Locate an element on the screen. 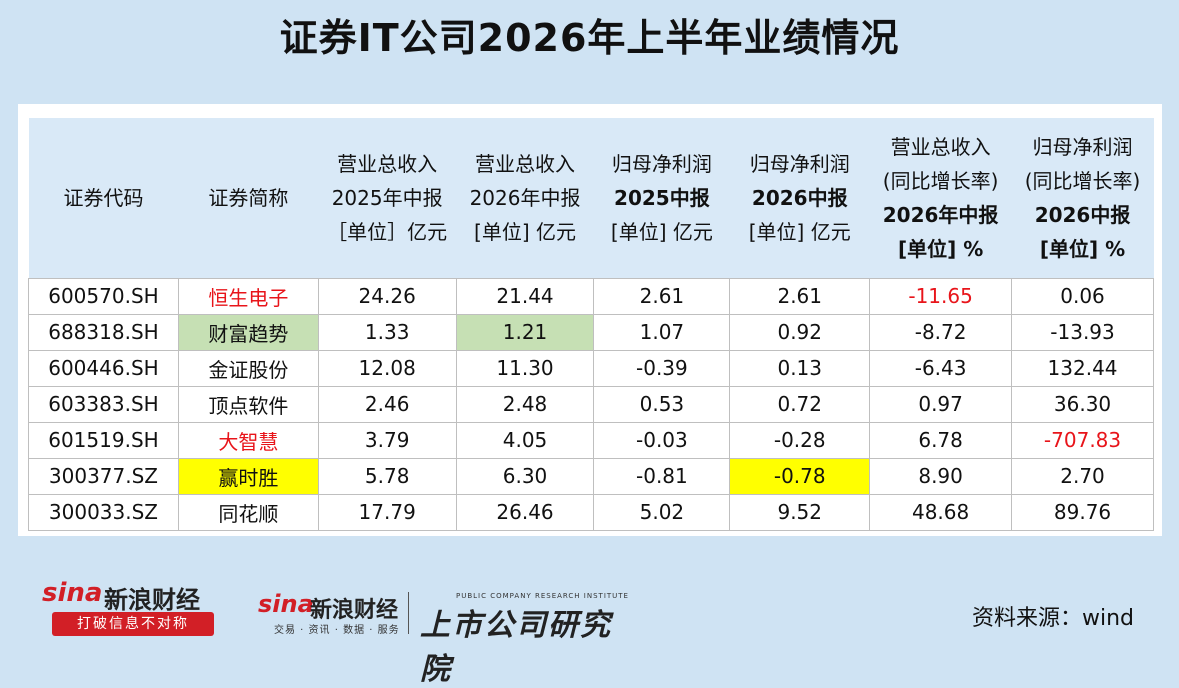  header-name-label: 证券简称 is located at coordinates (248, 197).